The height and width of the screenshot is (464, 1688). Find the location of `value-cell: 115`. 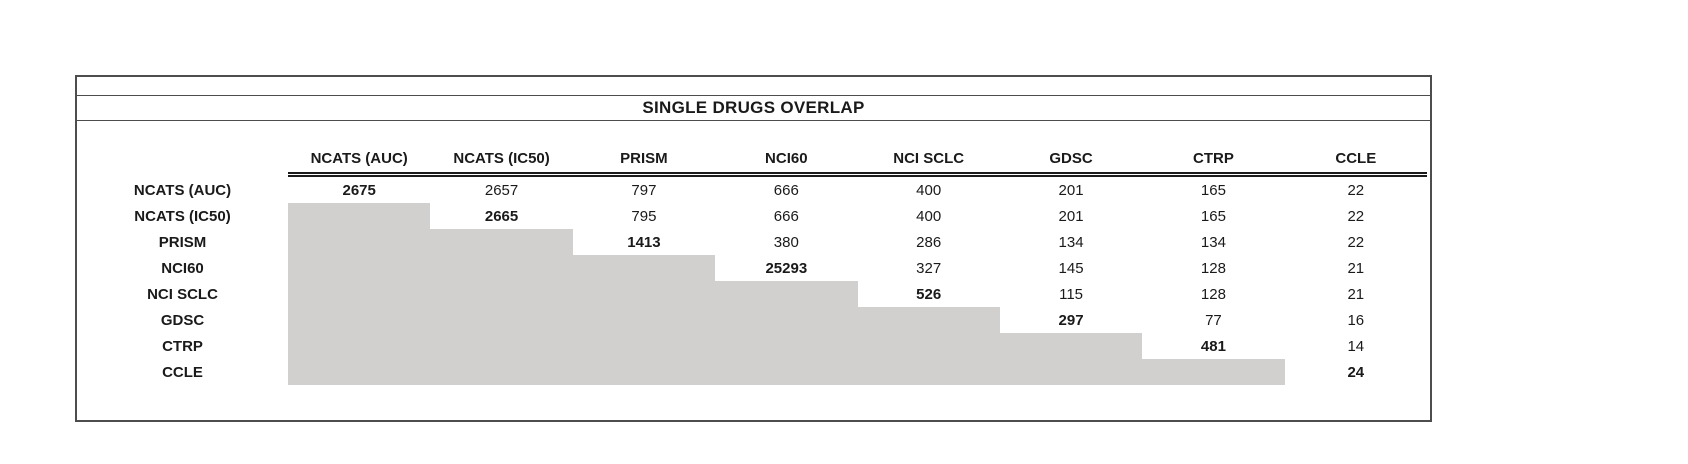

value-cell: 115 is located at coordinates (1071, 294).